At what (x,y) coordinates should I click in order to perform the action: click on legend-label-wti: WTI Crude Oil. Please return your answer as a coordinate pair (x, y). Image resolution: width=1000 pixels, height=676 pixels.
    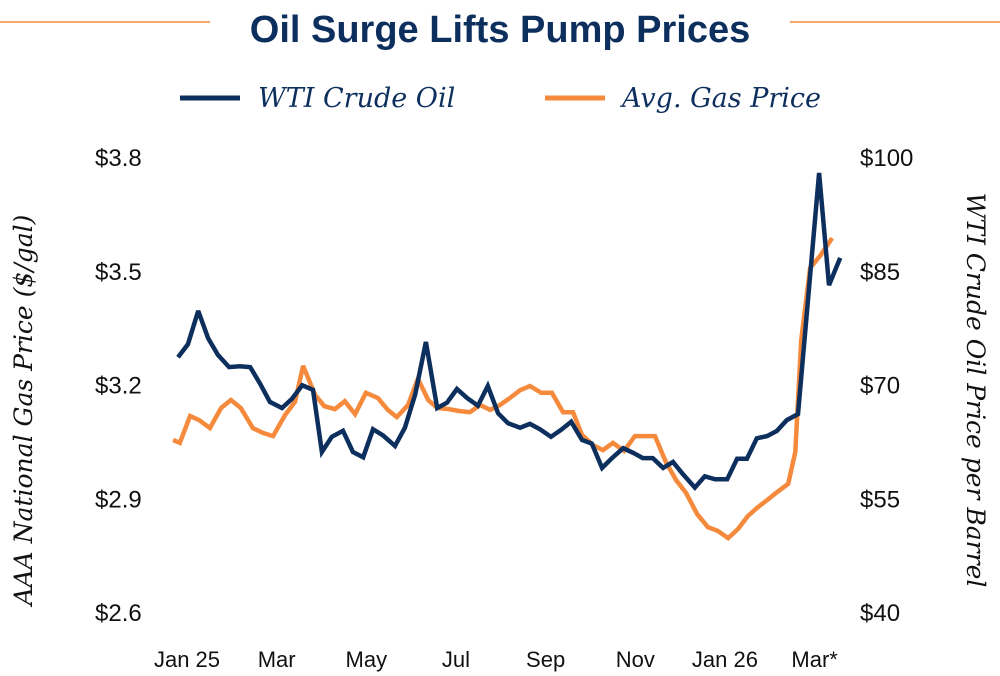
    Looking at the image, I should click on (356, 98).